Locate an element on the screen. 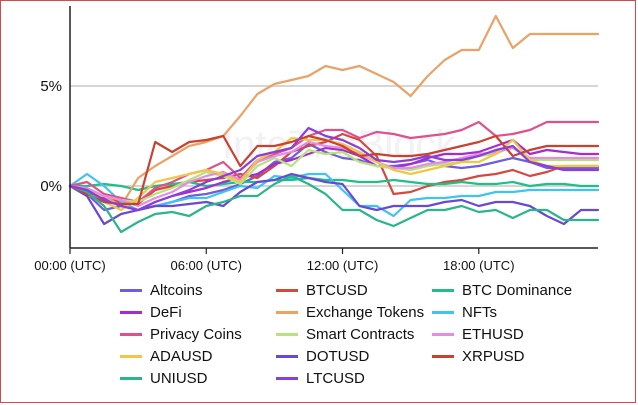  y-tick-label: 5% is located at coordinates (51, 86).